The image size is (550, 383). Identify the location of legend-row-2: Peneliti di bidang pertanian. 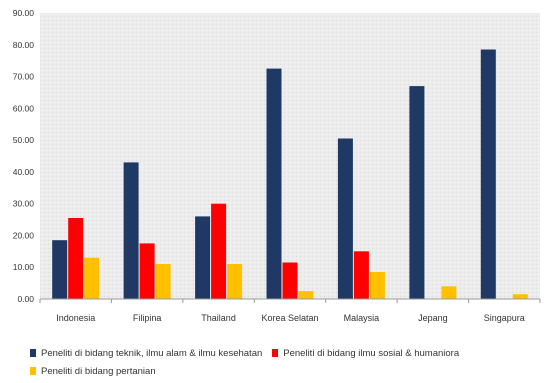
(285, 371).